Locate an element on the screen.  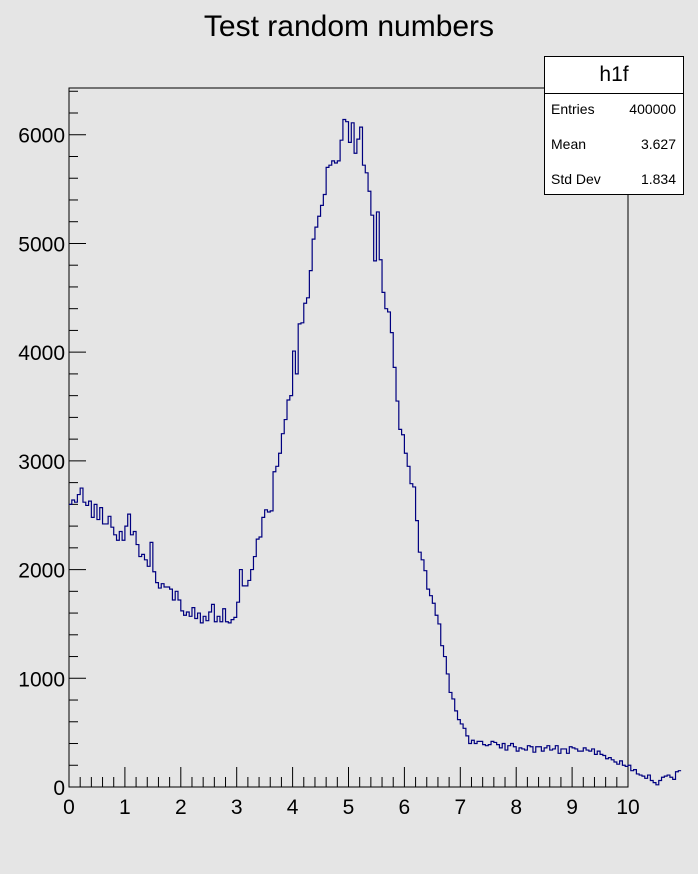
x-tick-label: 5 is located at coordinates (349, 807).